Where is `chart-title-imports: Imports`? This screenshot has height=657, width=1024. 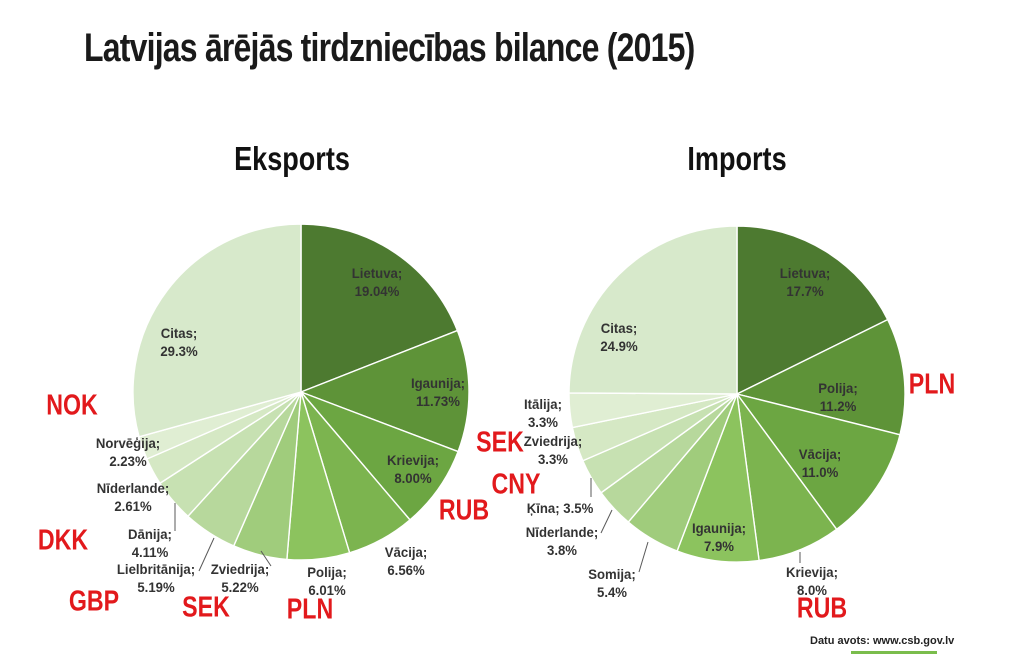
chart-title-imports: Imports is located at coordinates (737, 158).